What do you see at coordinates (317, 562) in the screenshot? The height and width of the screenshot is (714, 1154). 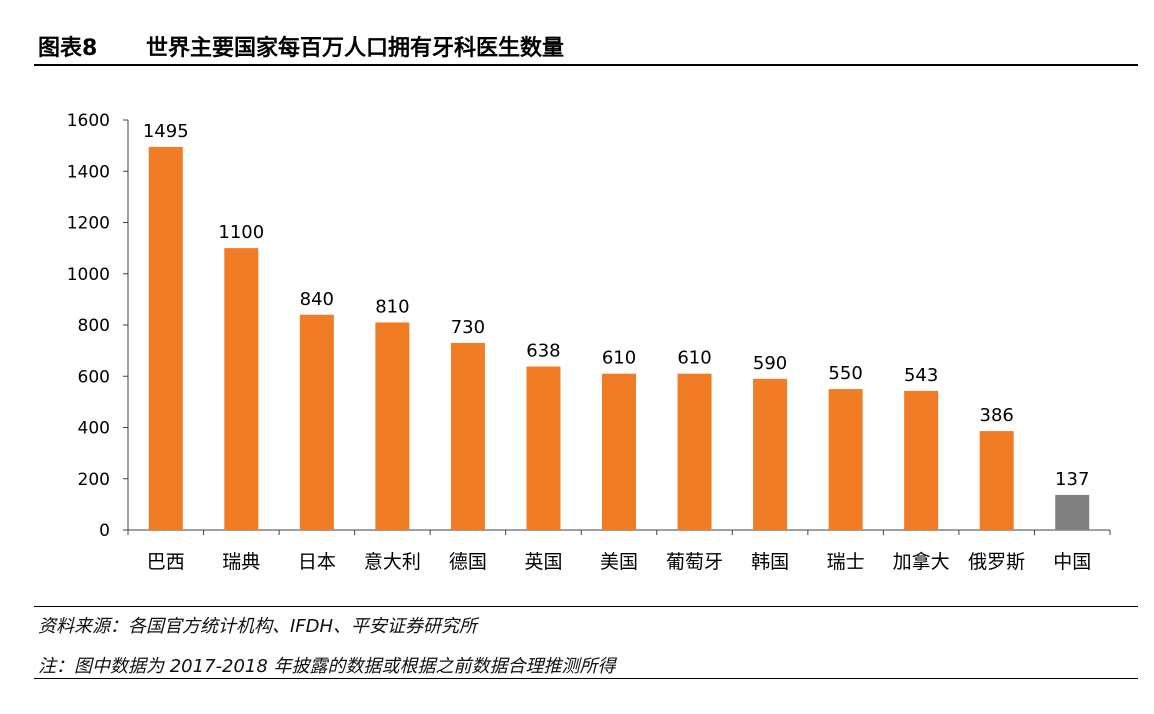 I see `category-label: 日本` at bounding box center [317, 562].